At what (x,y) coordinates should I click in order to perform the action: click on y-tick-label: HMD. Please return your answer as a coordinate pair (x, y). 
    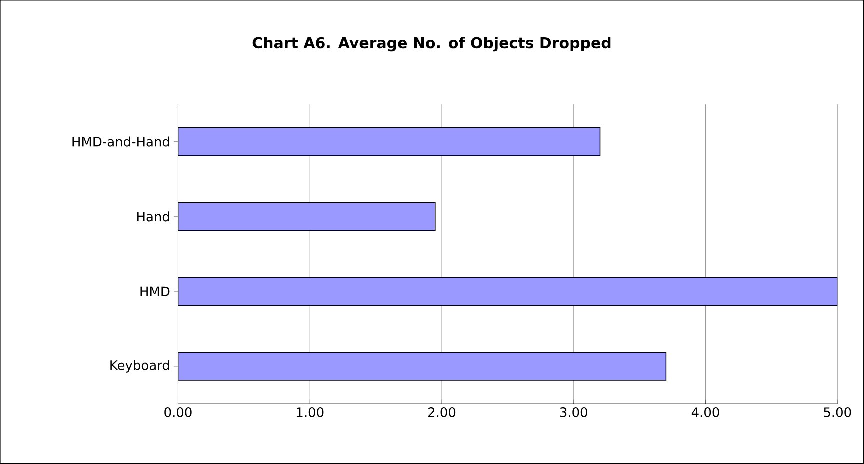
    Looking at the image, I should click on (155, 291).